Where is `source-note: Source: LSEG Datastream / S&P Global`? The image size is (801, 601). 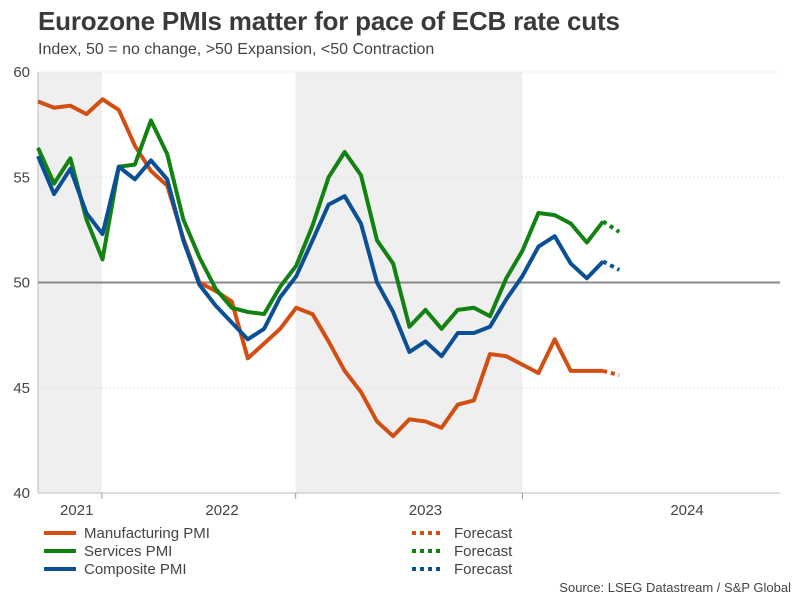
source-note: Source: LSEG Datastream / S&P Global is located at coordinates (675, 587).